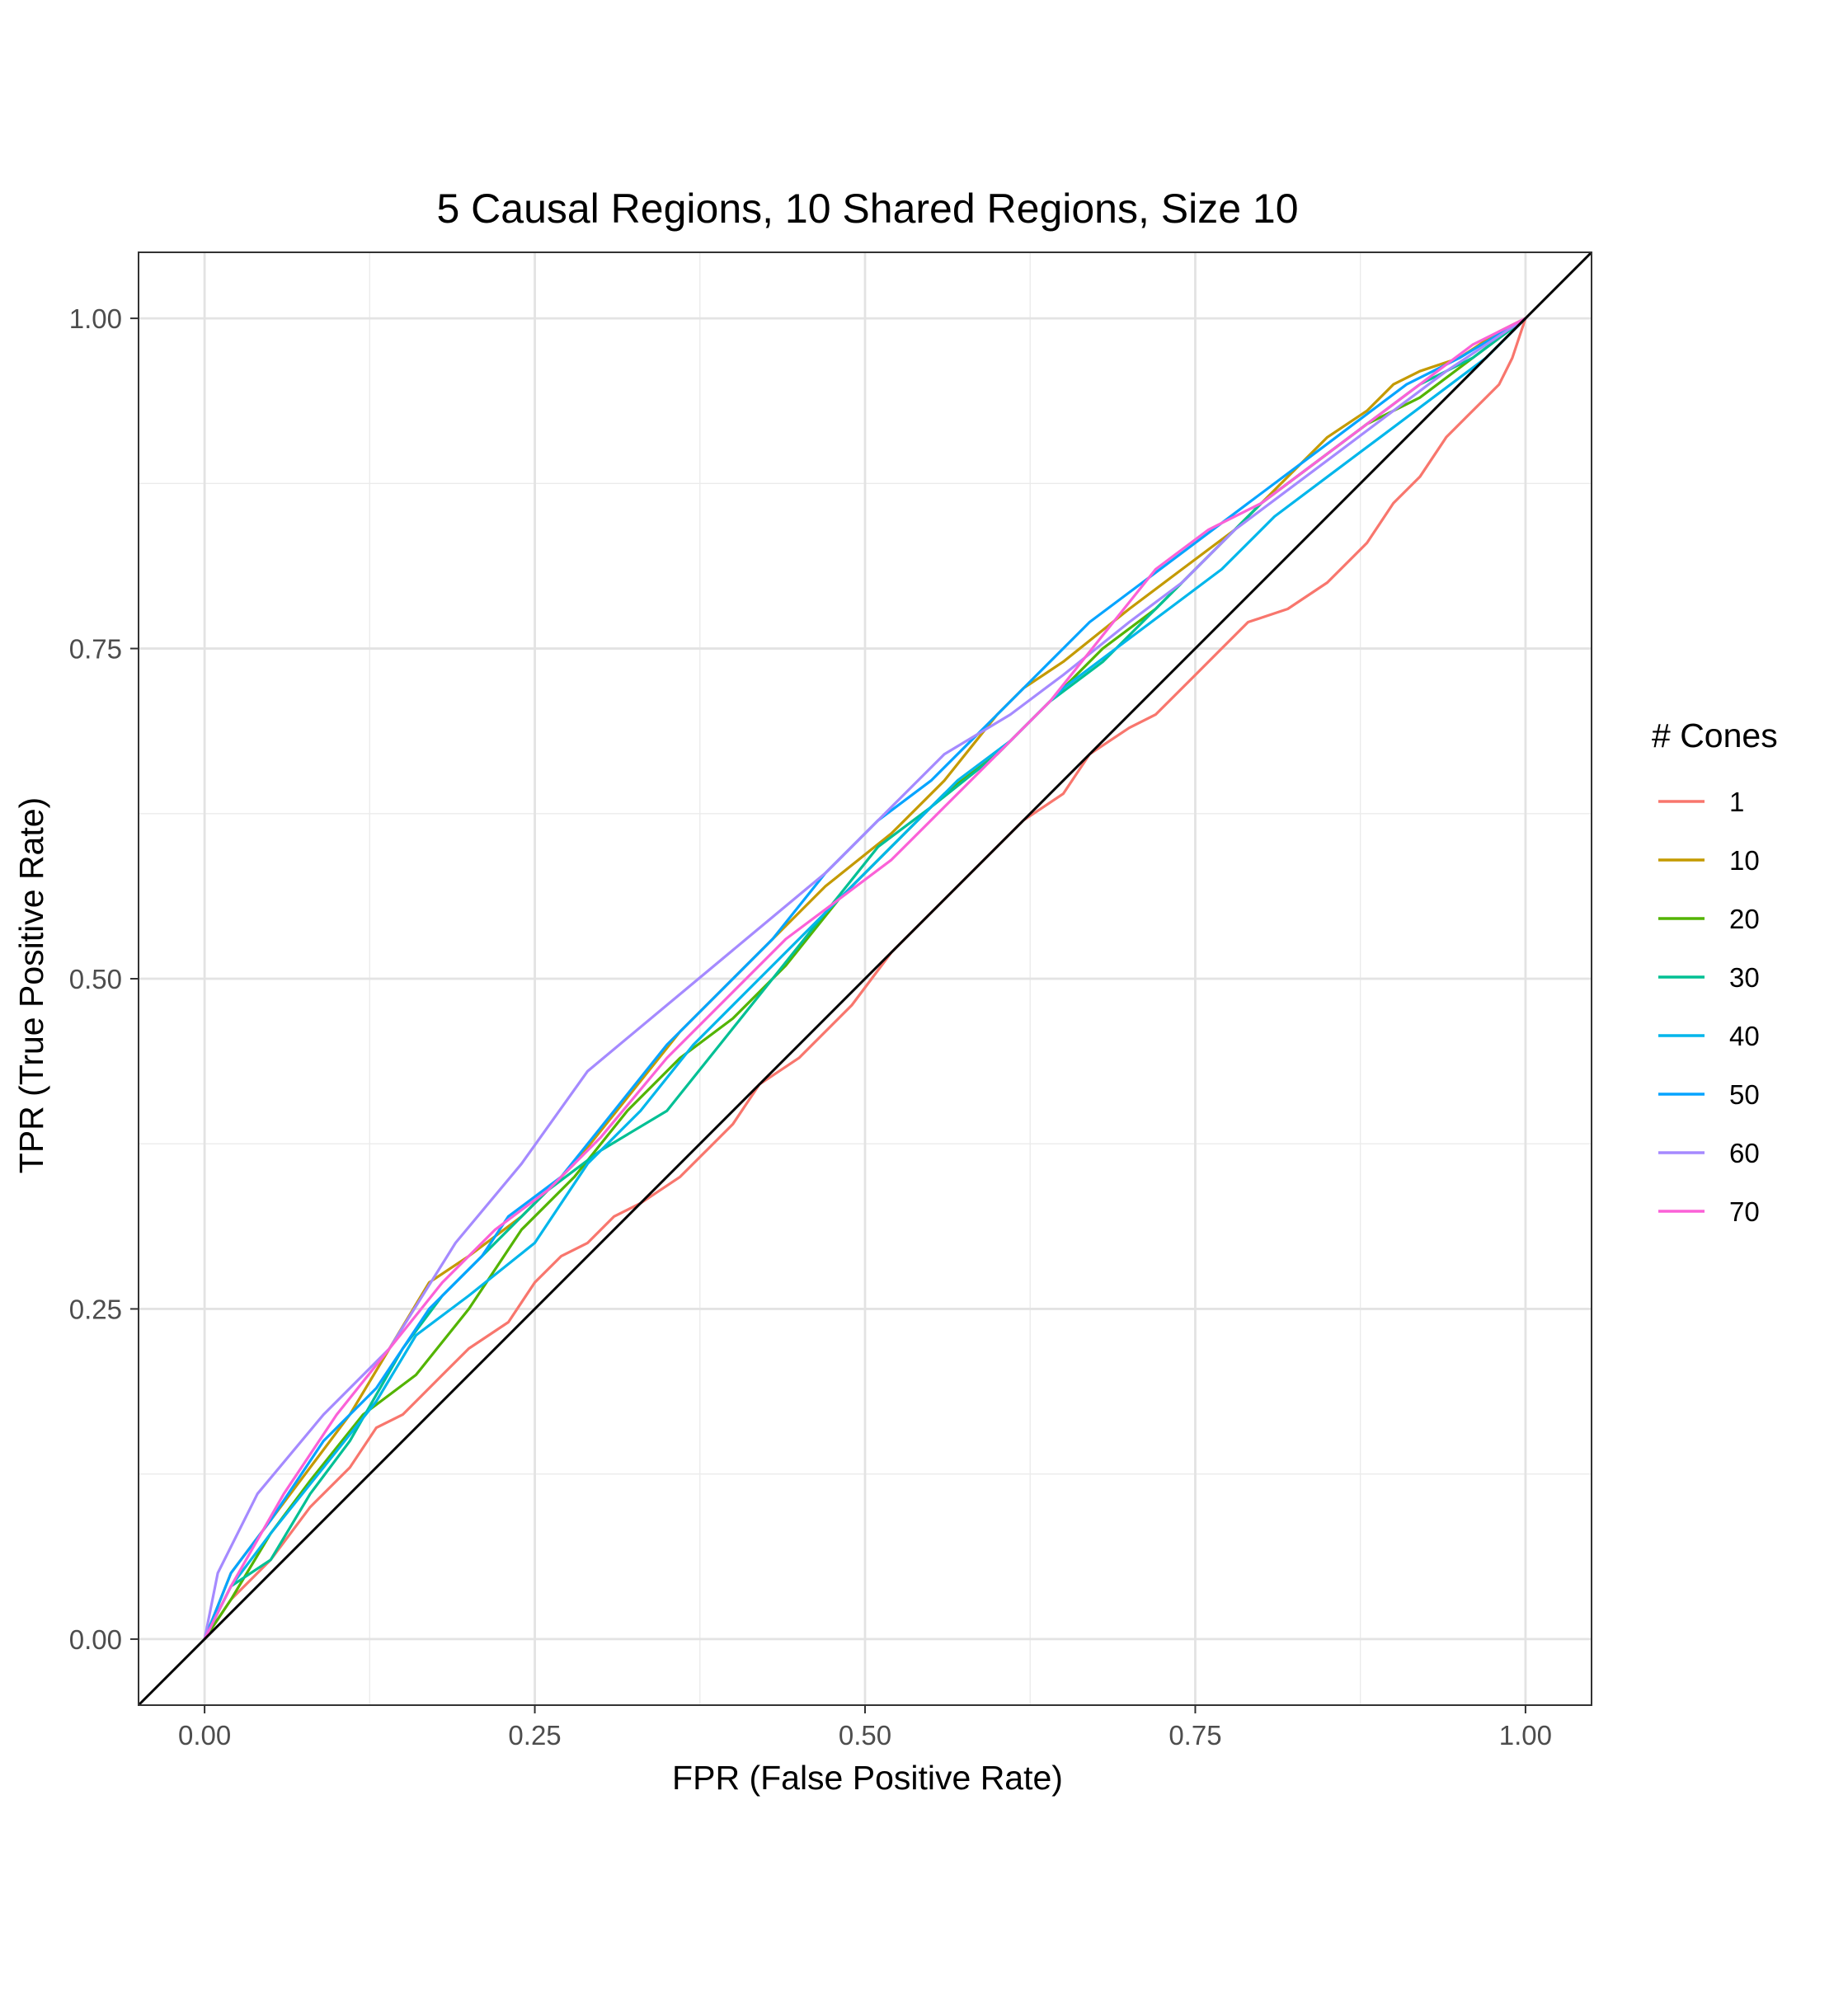 The image size is (1848, 2016). Describe the element at coordinates (1744, 1036) in the screenshot. I see `legend-label-40: 40` at that location.